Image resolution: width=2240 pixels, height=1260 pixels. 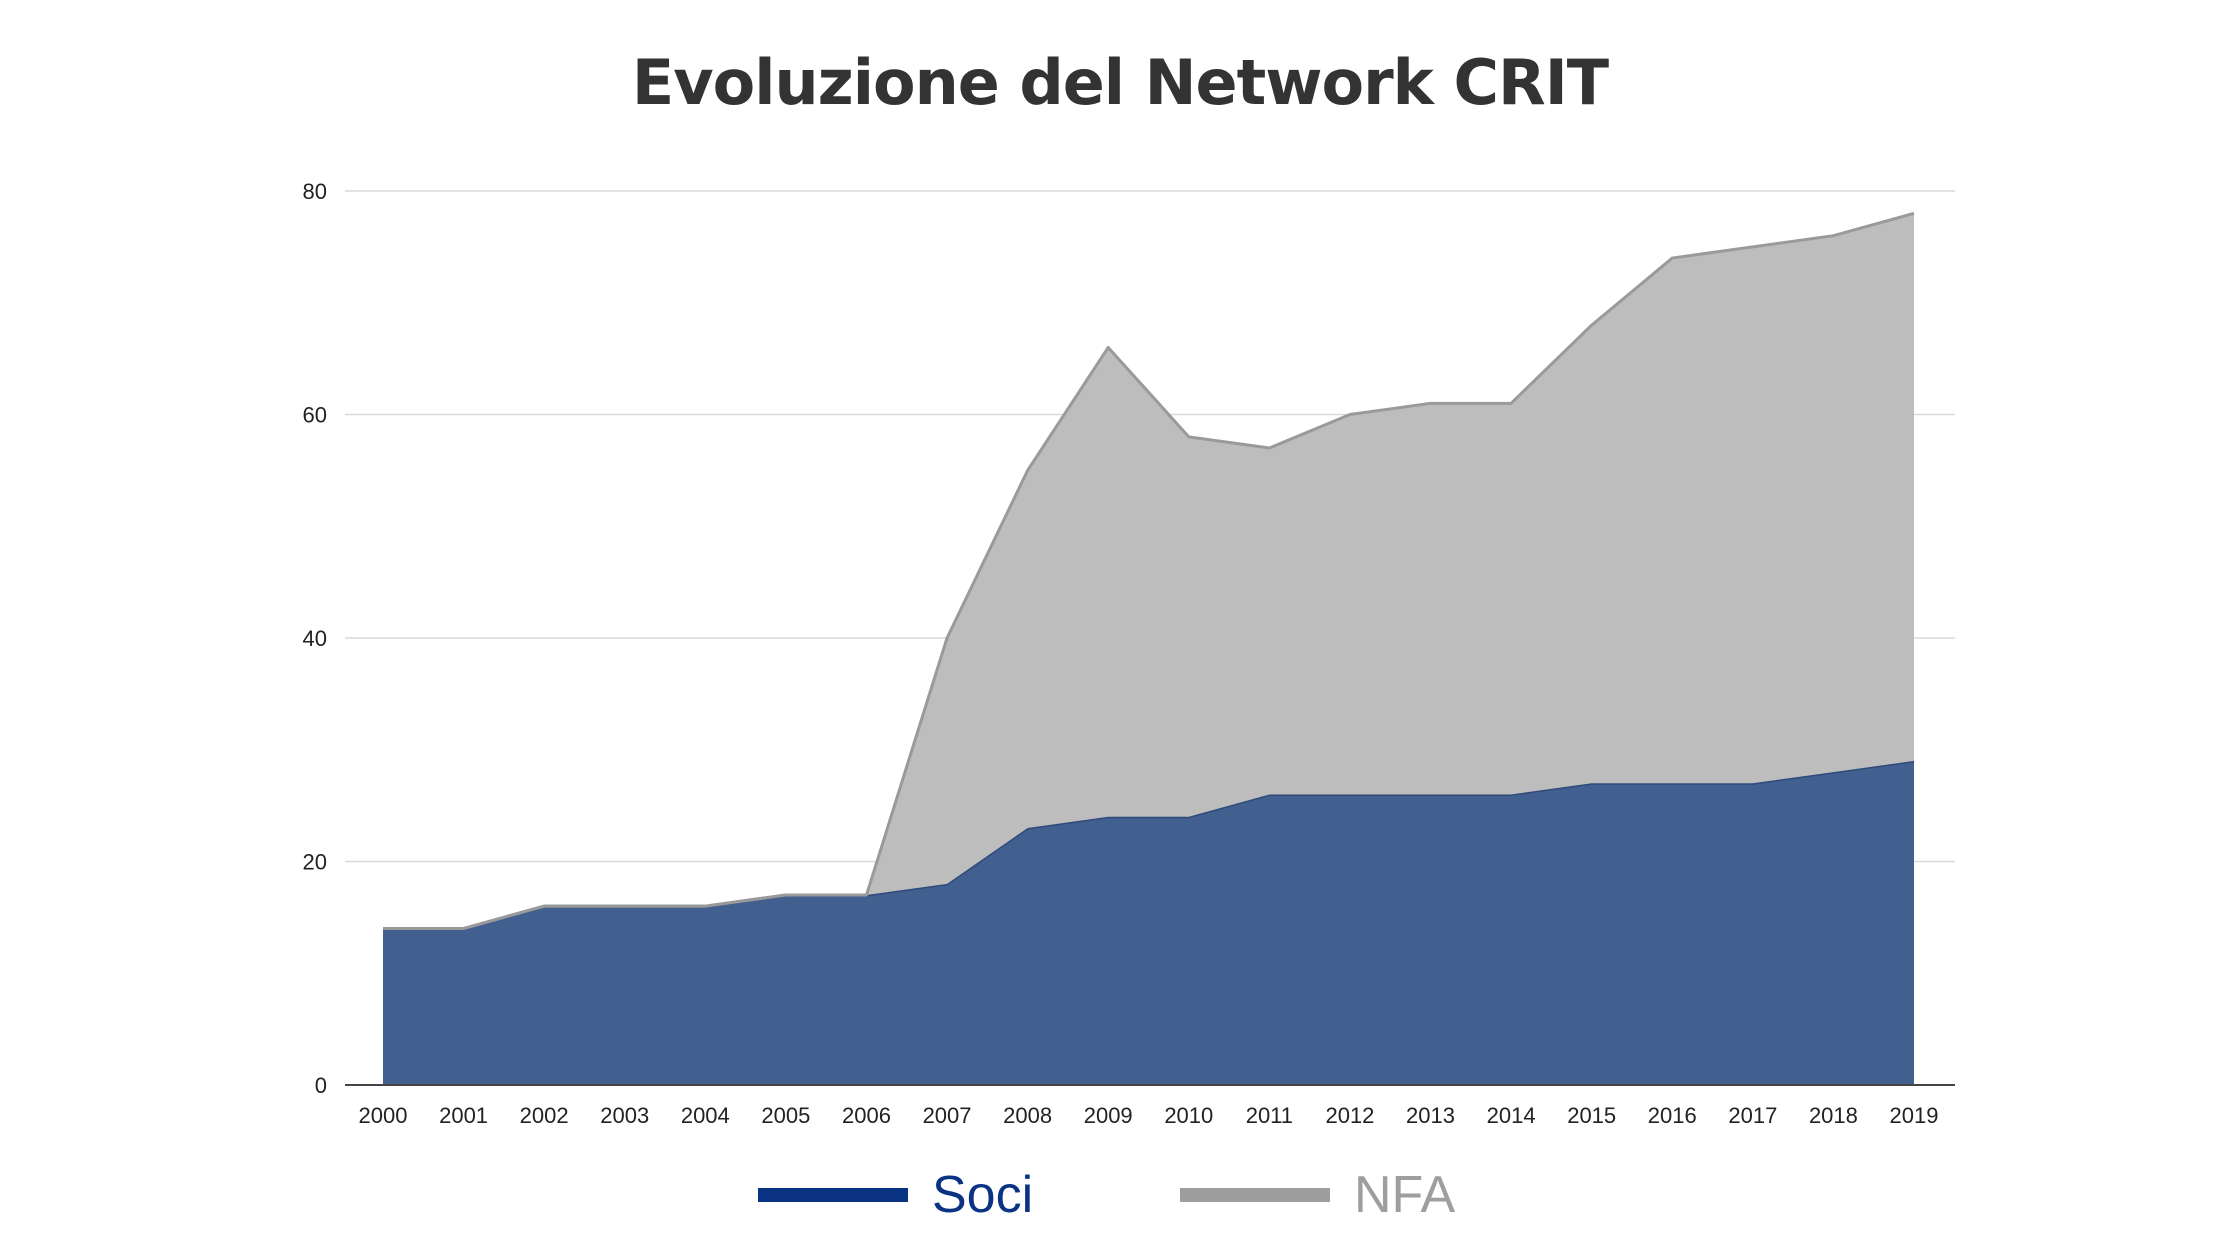 I want to click on x-tick-2008: 2008, so click(x=1027, y=1115).